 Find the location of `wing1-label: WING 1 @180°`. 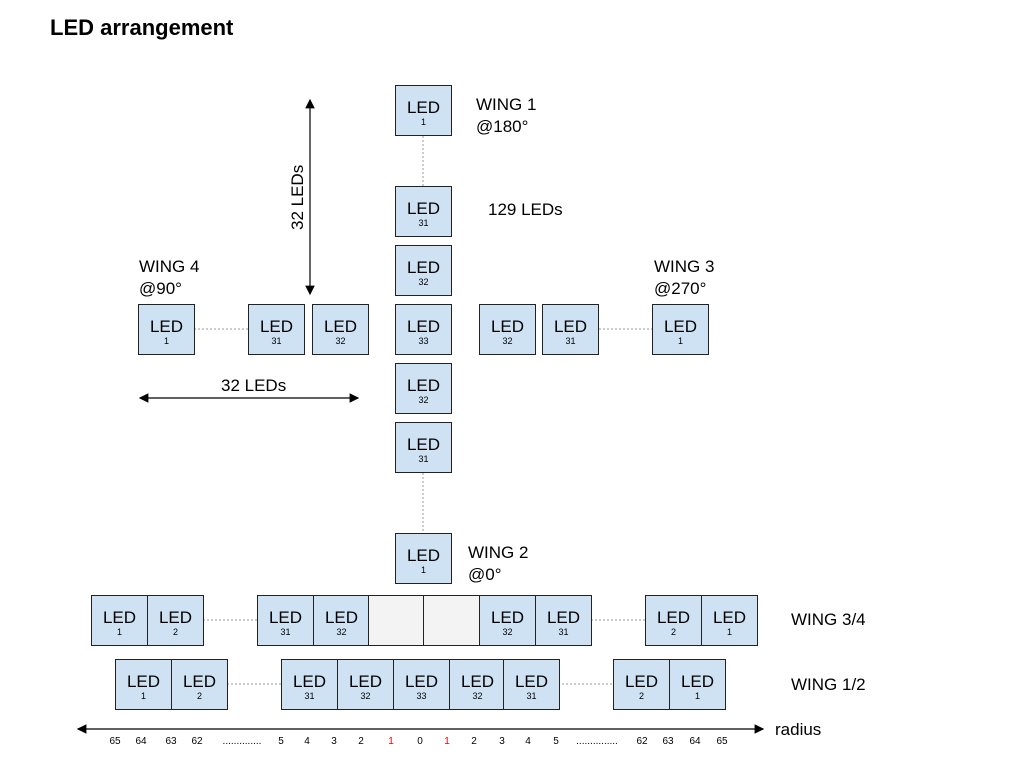

wing1-label: WING 1 @180° is located at coordinates (506, 115).